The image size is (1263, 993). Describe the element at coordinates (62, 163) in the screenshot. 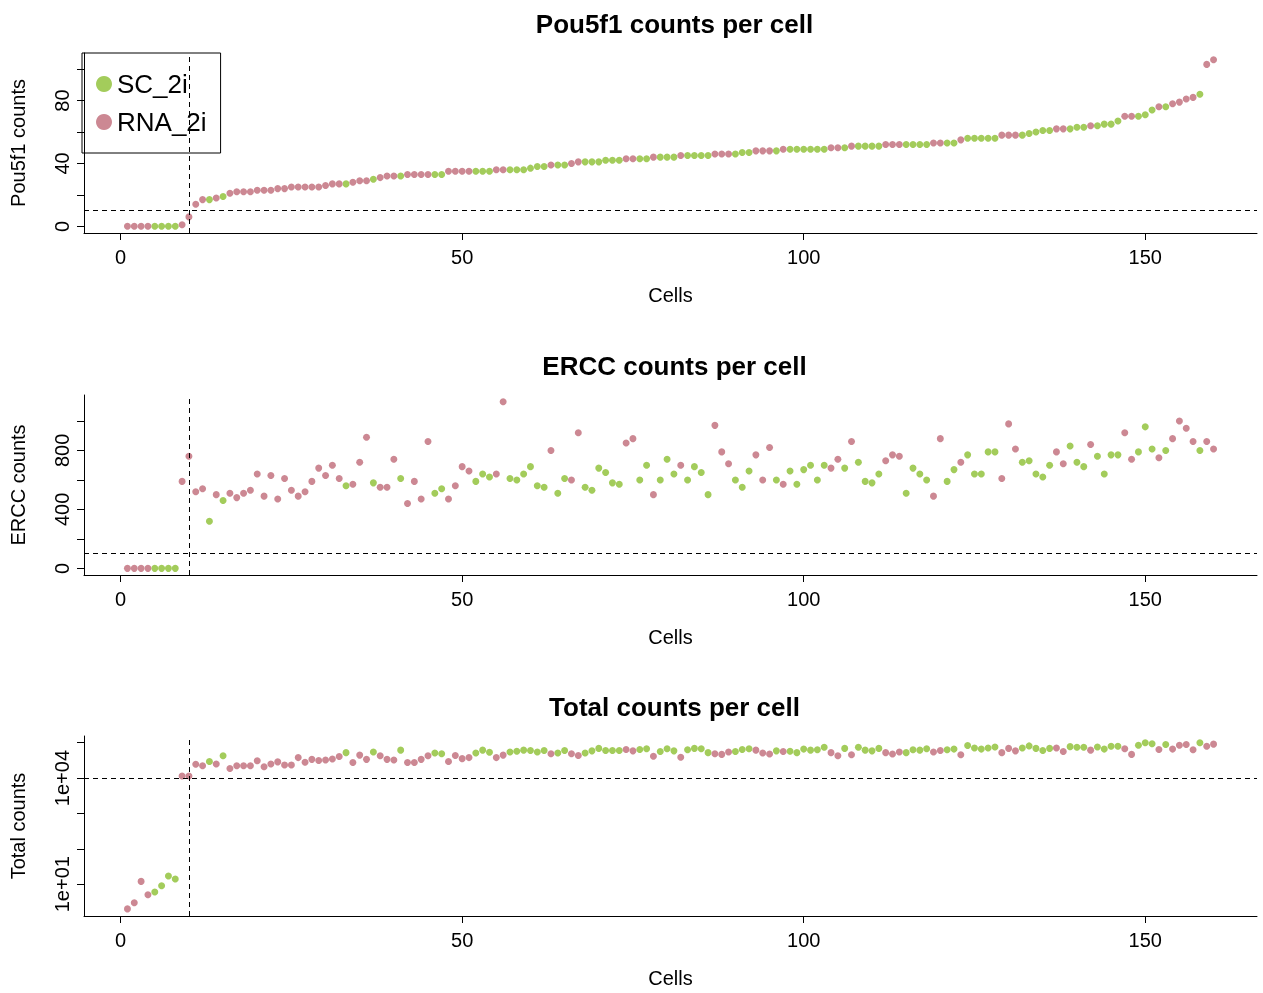

I see `y-tick-label: 40` at that location.